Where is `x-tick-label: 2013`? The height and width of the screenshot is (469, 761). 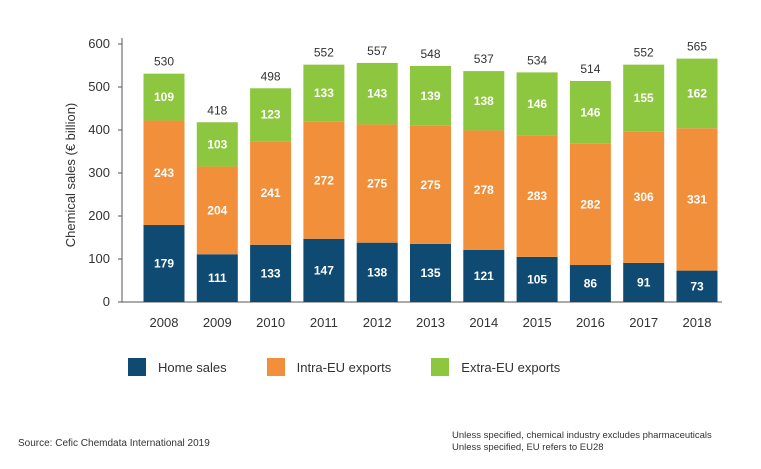 x-tick-label: 2013 is located at coordinates (430, 322).